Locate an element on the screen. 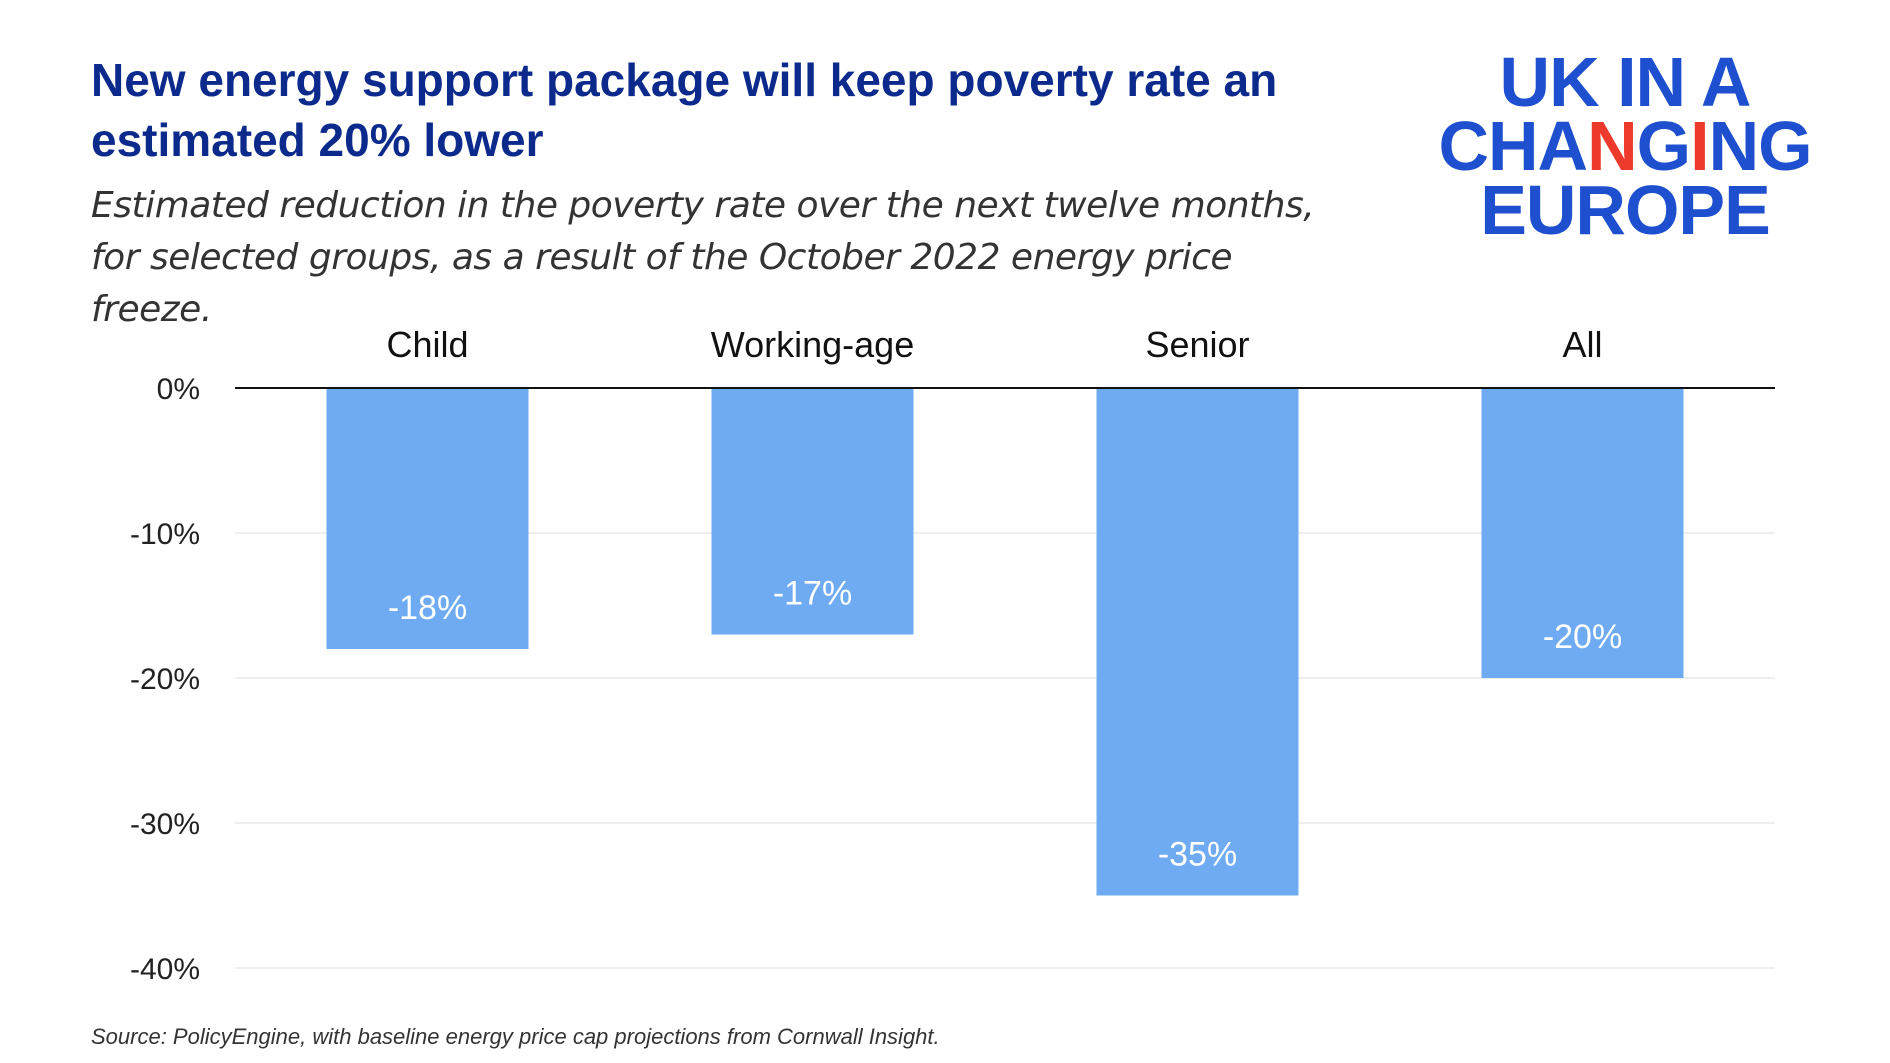  logo-accent-letter: N is located at coordinates (1612, 146).